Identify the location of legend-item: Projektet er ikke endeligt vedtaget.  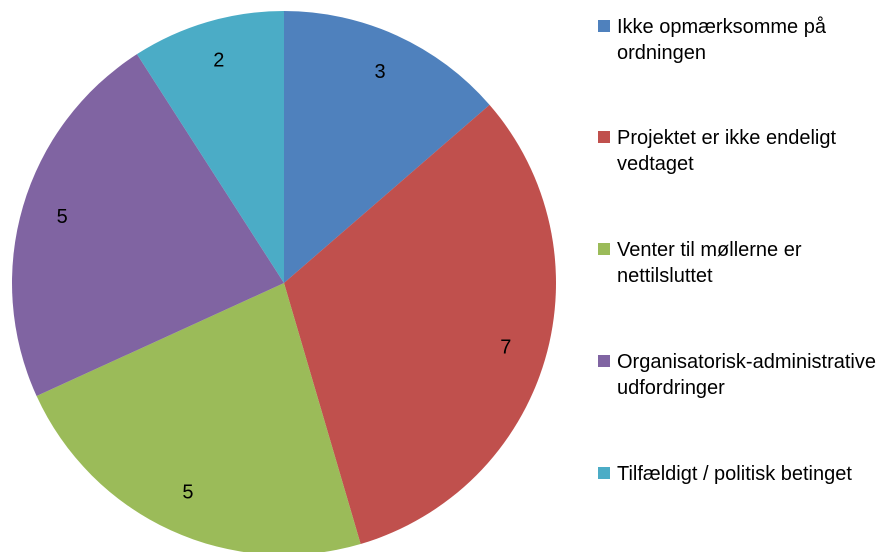
(743, 151).